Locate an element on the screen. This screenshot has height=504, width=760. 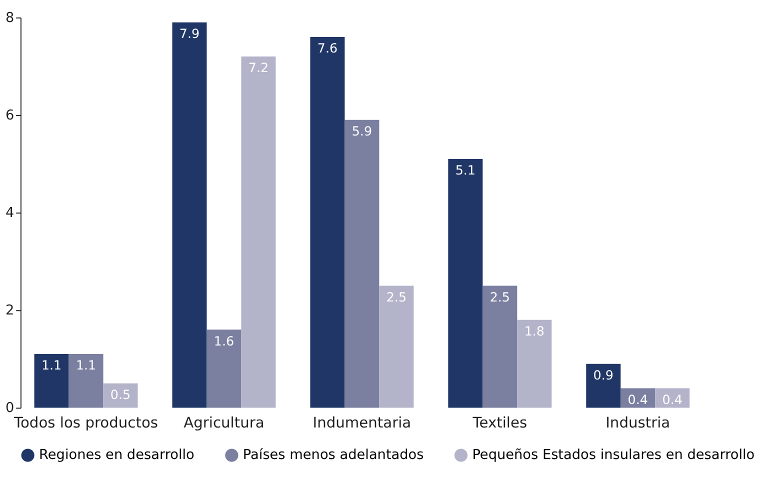
legend-label: Países menos adelantados is located at coordinates (333, 455).